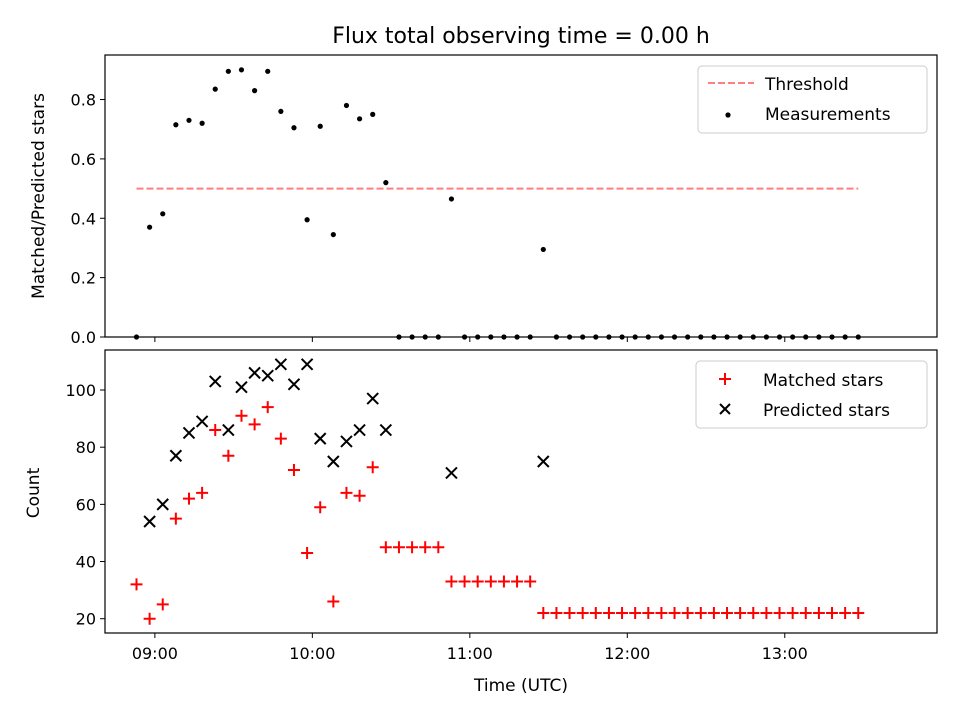  I want to click on legend-measurements-label: Measurements, so click(828, 115).